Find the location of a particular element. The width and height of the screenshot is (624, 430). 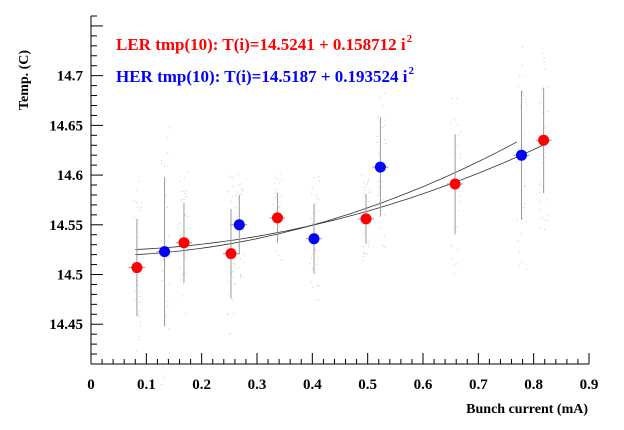

x-tick-label: 0.5 is located at coordinates (367, 385).